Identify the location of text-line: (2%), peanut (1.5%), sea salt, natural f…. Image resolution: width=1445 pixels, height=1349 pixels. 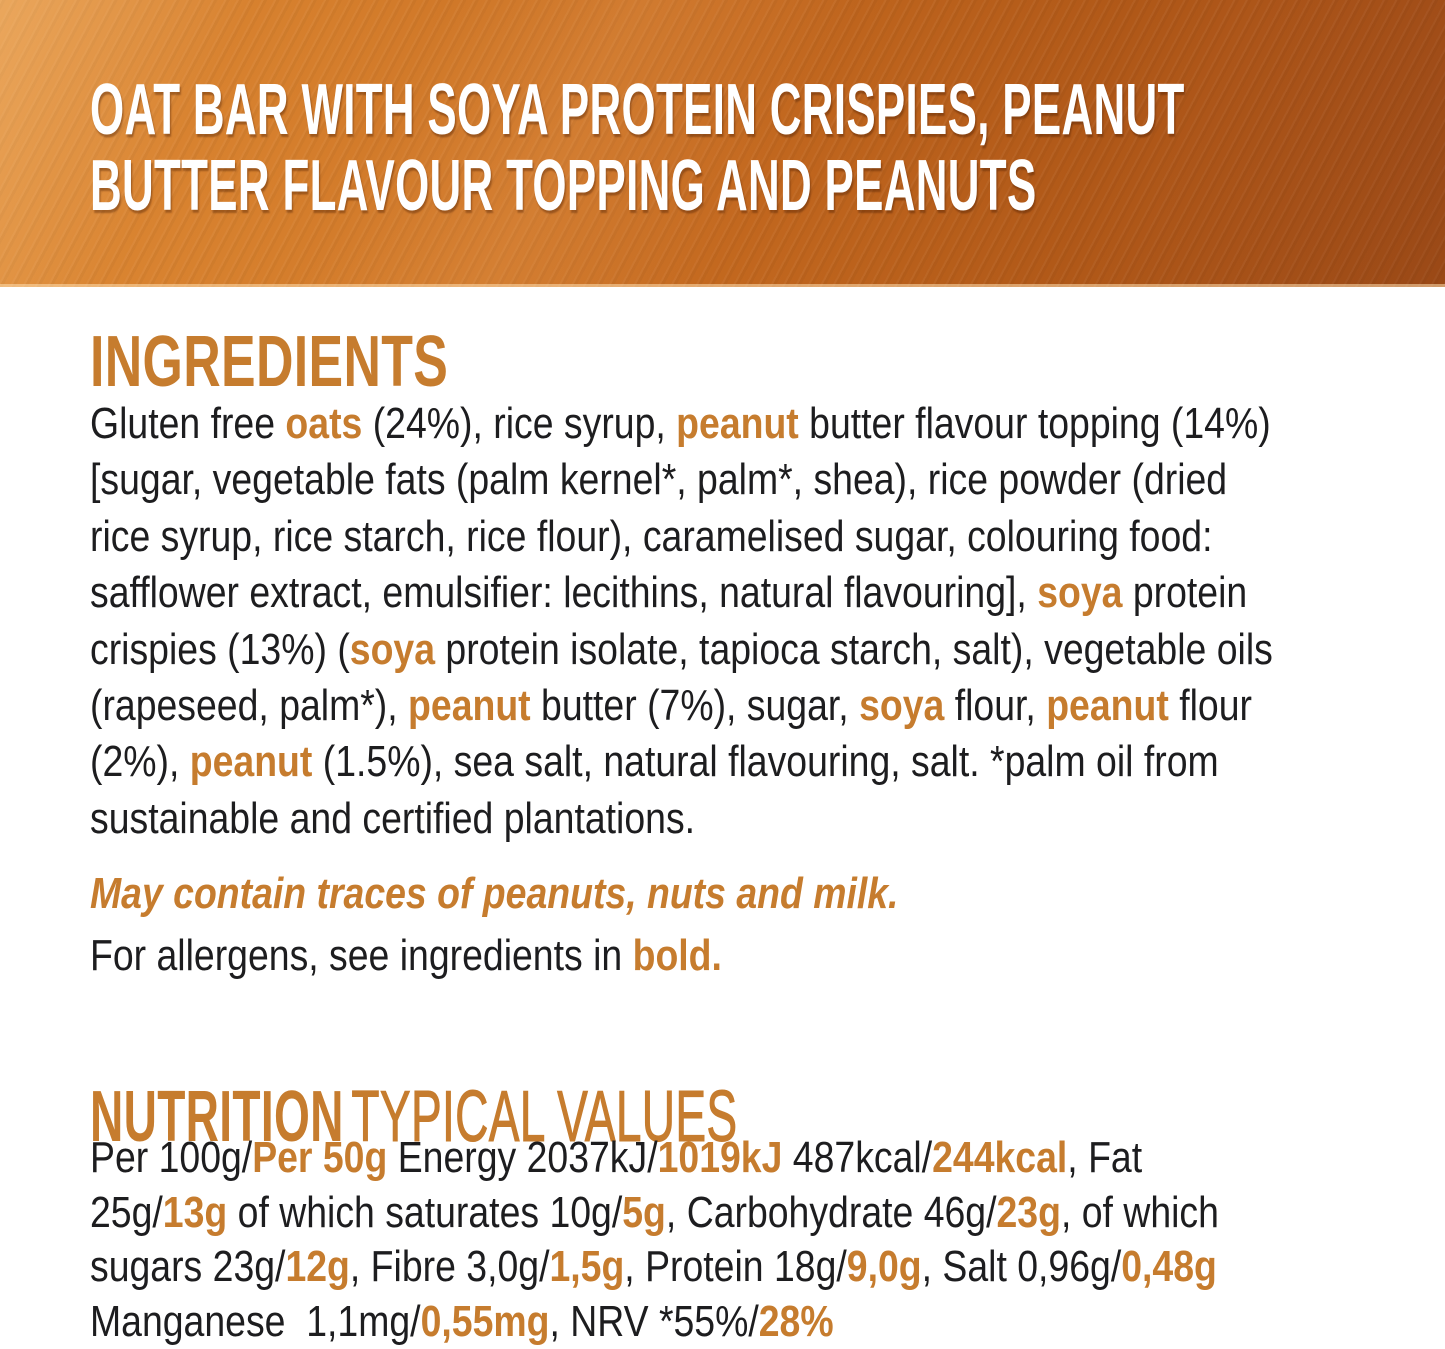
(681, 762).